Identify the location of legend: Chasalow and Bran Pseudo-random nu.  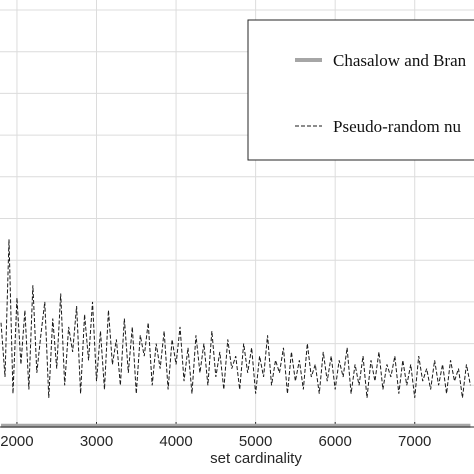
(360, 90).